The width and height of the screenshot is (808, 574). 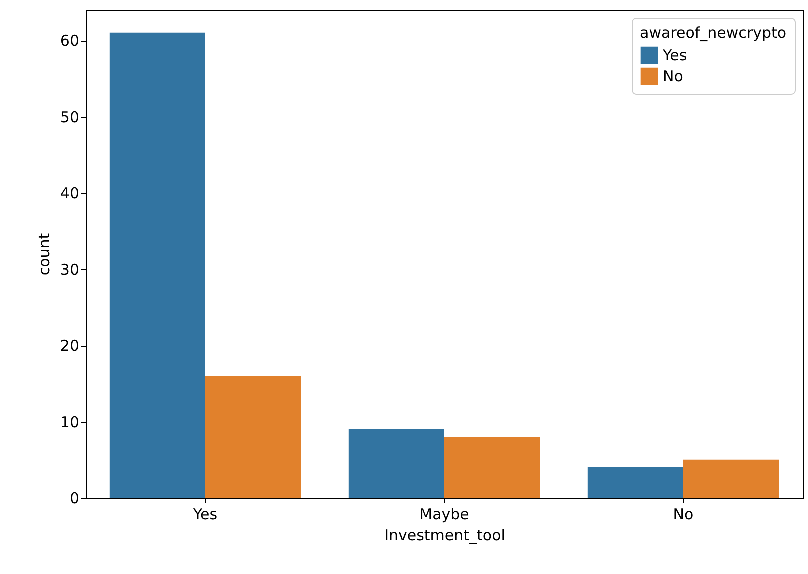 I want to click on x-tick-label: Maybe, so click(x=445, y=515).